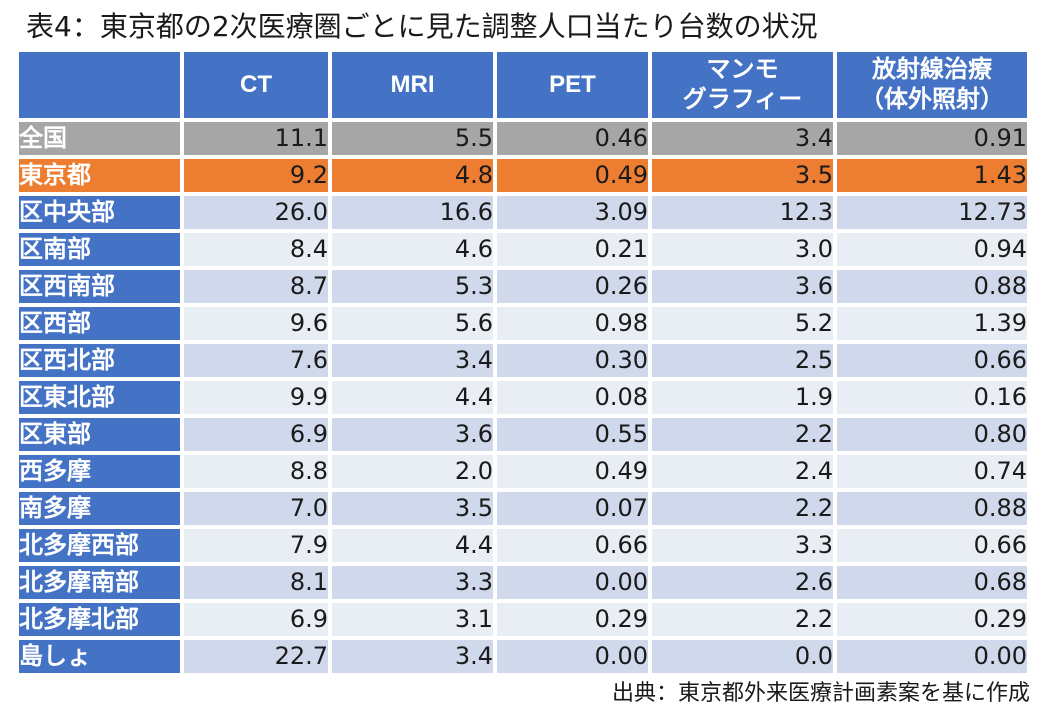 This screenshot has height=724, width=1056. I want to click on row-label: 北多摩北部, so click(99, 619).